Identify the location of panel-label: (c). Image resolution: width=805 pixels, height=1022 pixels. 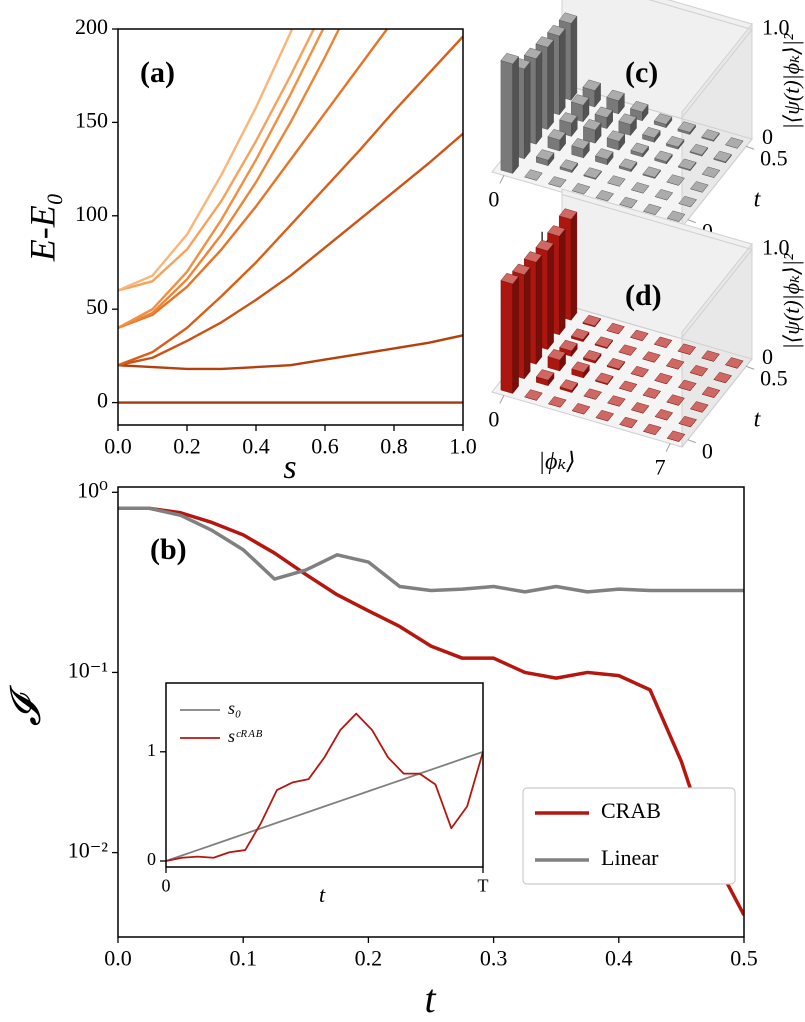
(641, 72).